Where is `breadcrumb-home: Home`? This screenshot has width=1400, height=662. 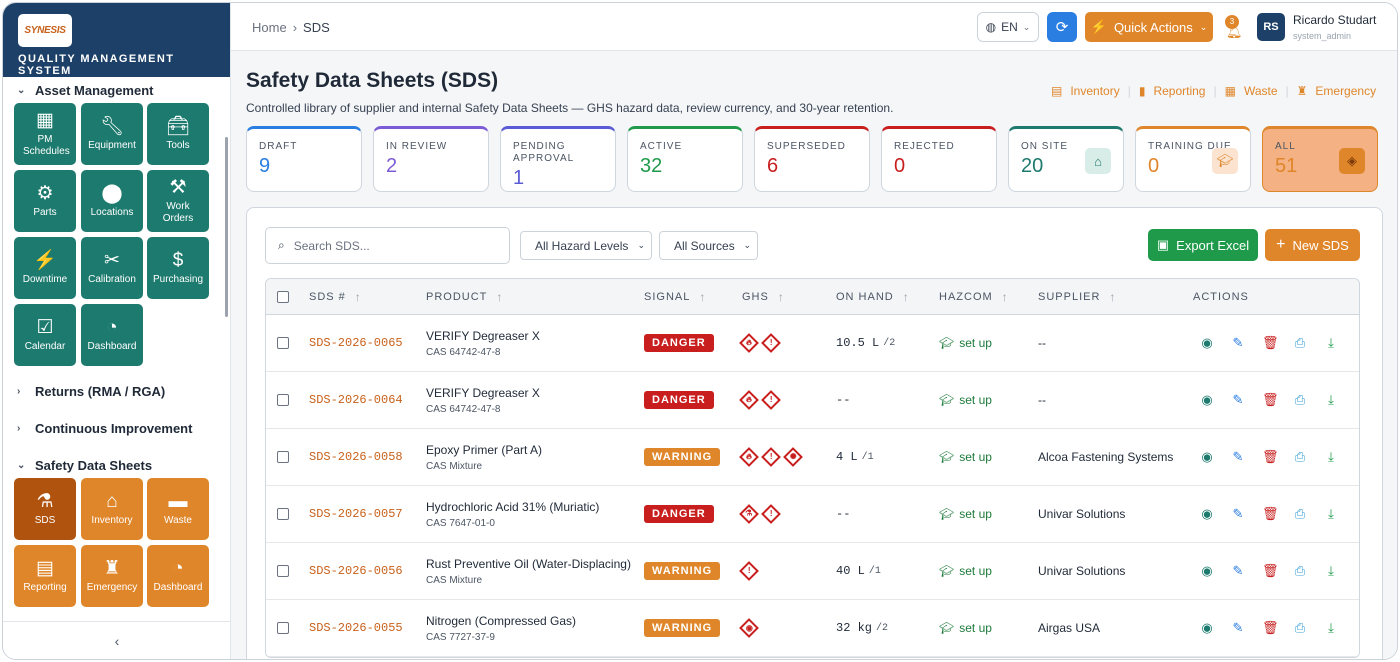 breadcrumb-home: Home is located at coordinates (269, 27).